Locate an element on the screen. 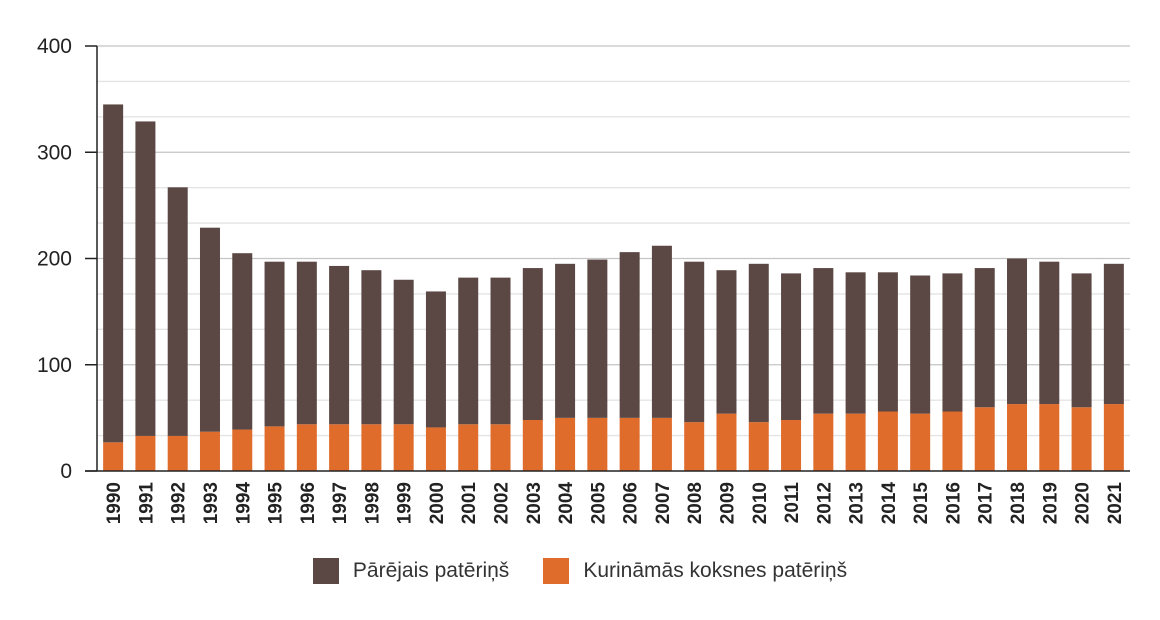  x-tick-label: 1995 is located at coordinates (276, 503).